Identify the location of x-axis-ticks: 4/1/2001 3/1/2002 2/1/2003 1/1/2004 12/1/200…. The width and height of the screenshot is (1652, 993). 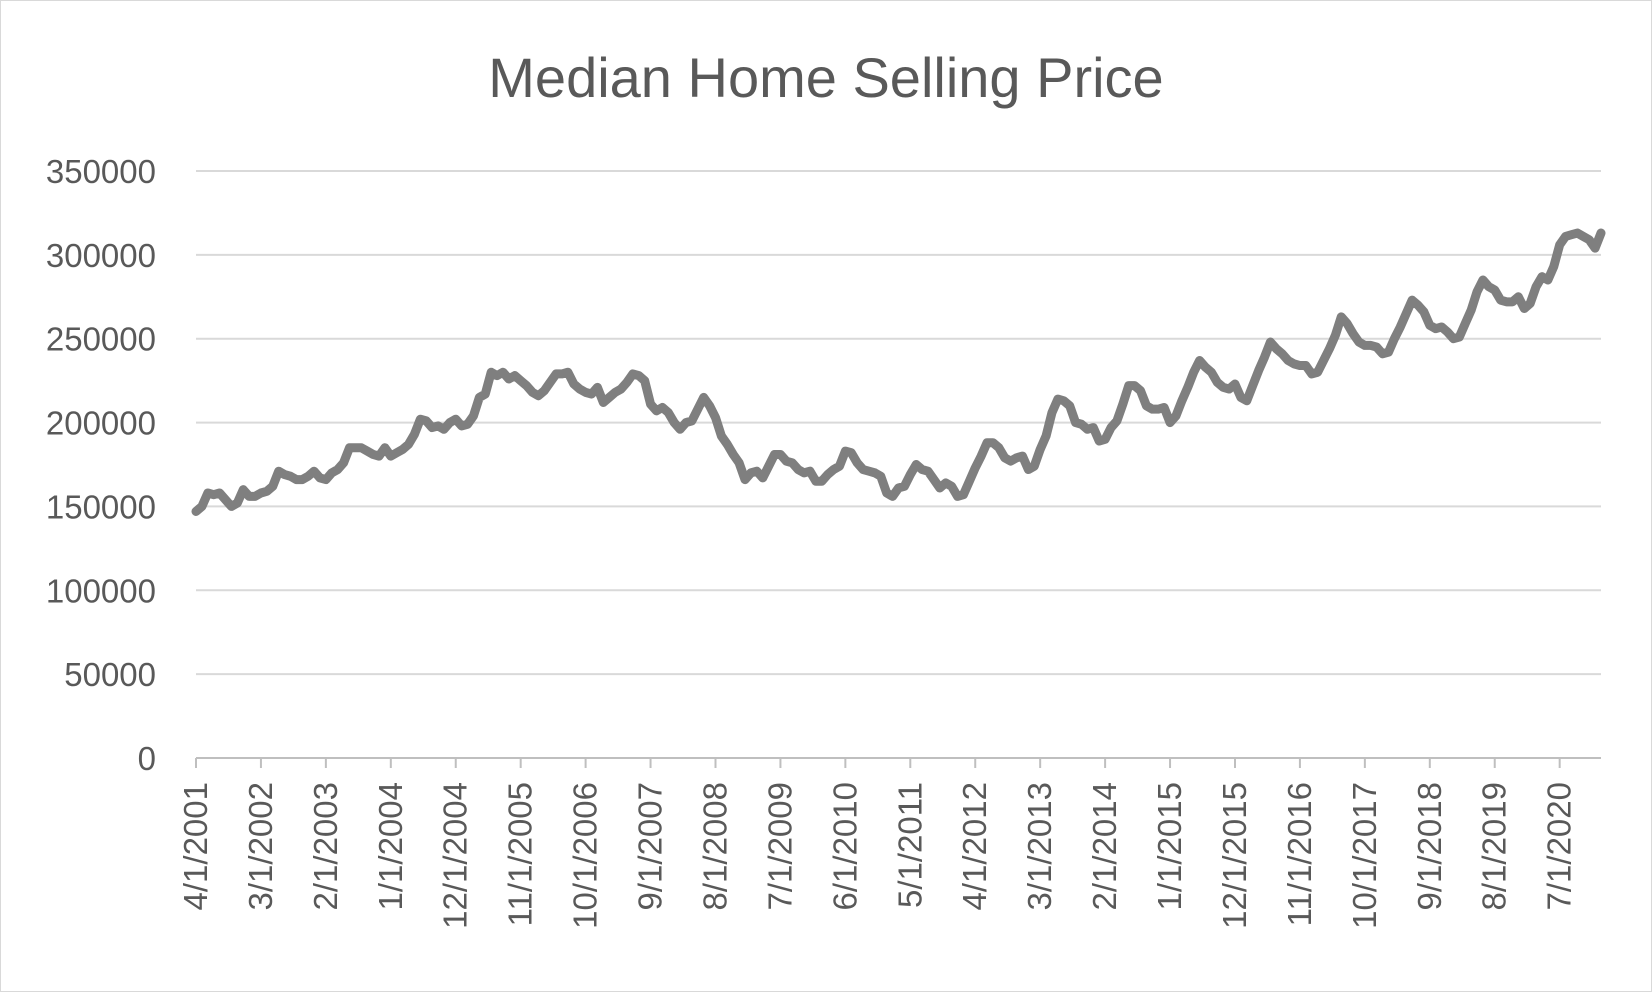
(877, 843).